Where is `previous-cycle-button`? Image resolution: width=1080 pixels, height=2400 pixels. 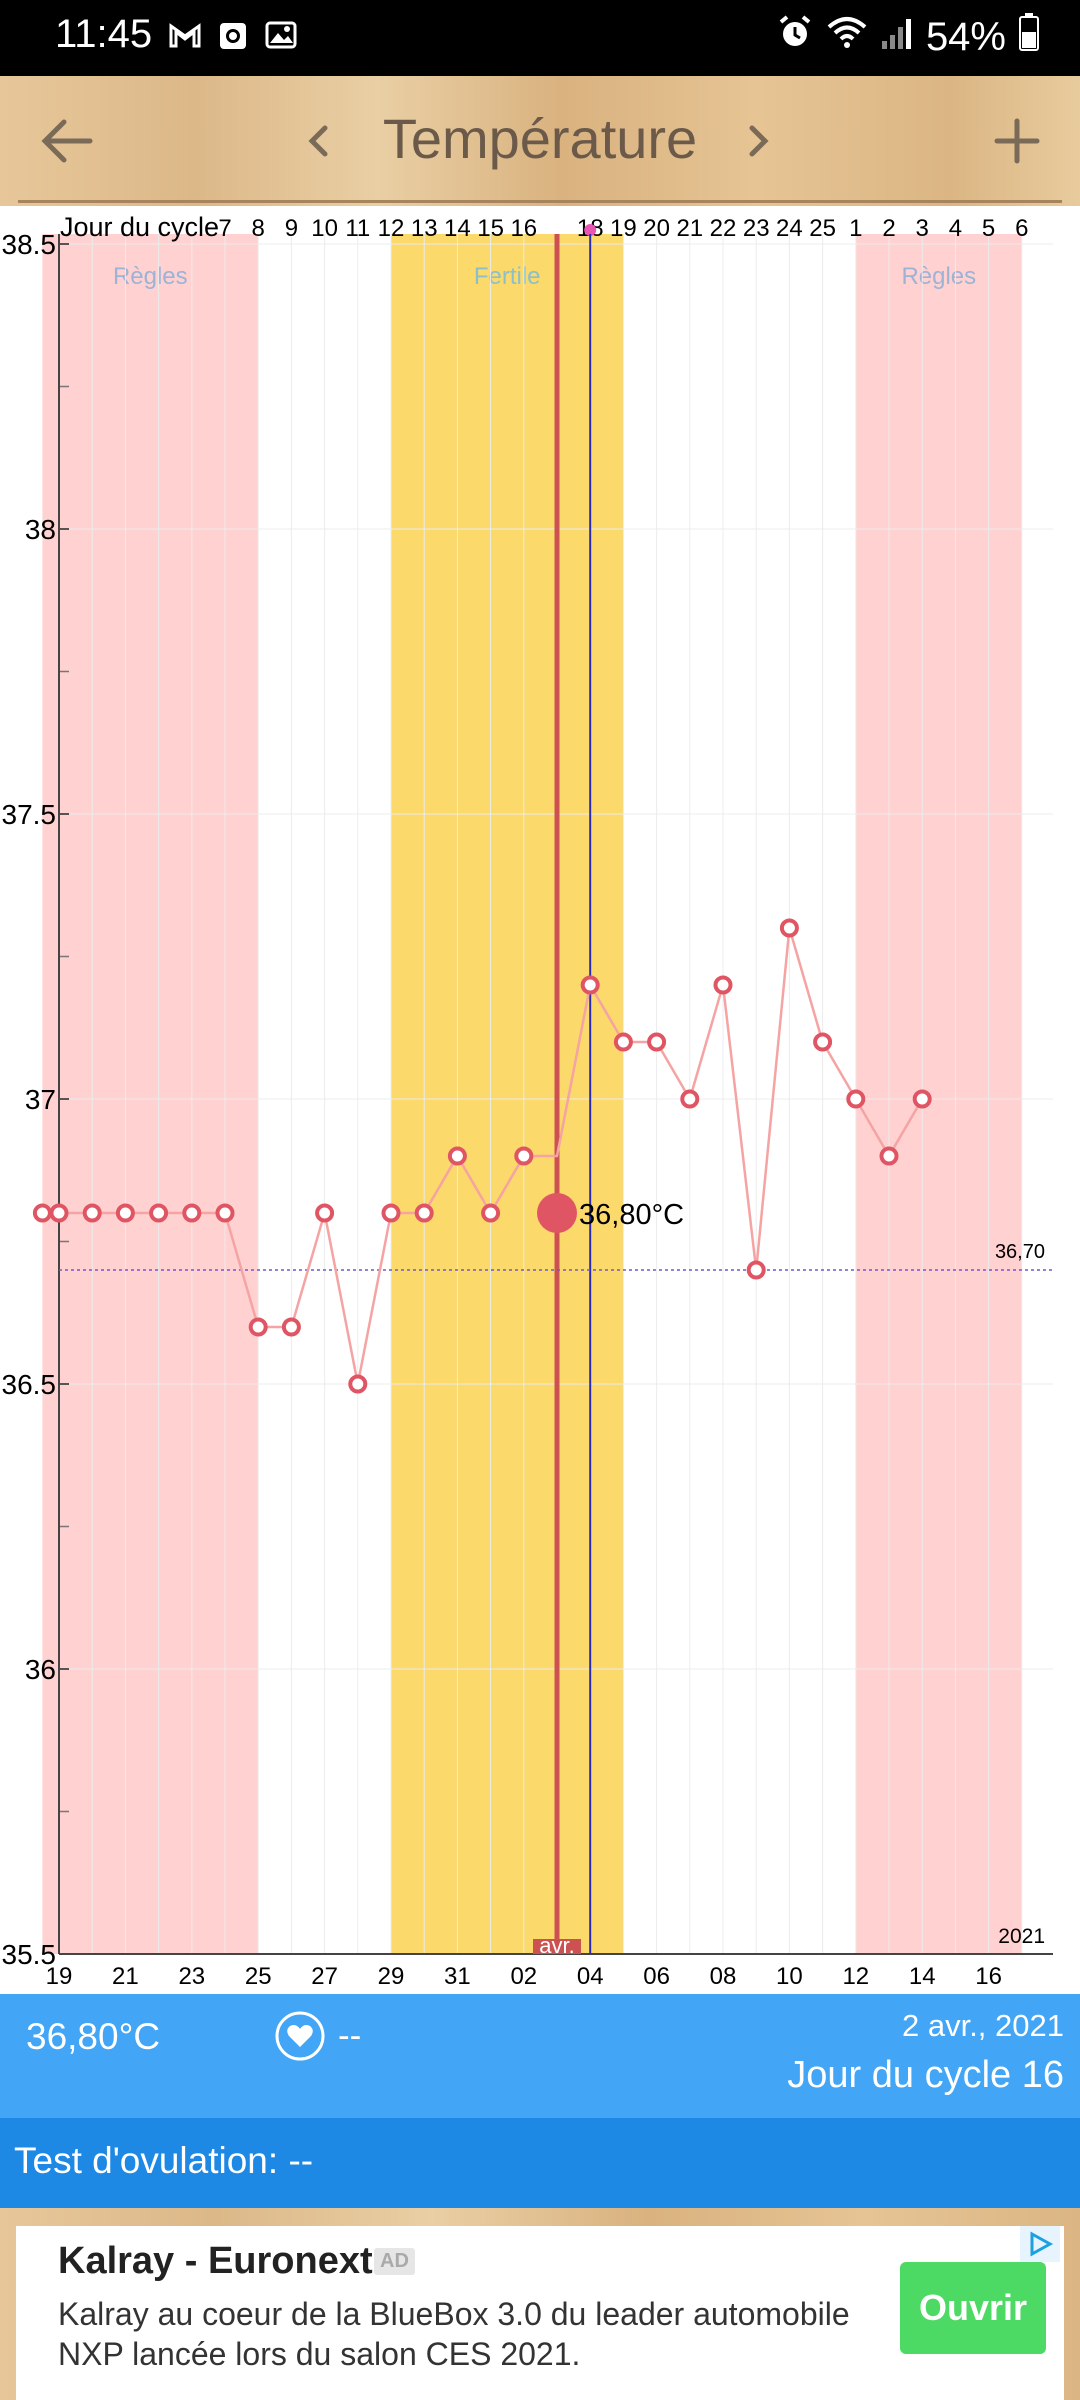 previous-cycle-button is located at coordinates (320, 141).